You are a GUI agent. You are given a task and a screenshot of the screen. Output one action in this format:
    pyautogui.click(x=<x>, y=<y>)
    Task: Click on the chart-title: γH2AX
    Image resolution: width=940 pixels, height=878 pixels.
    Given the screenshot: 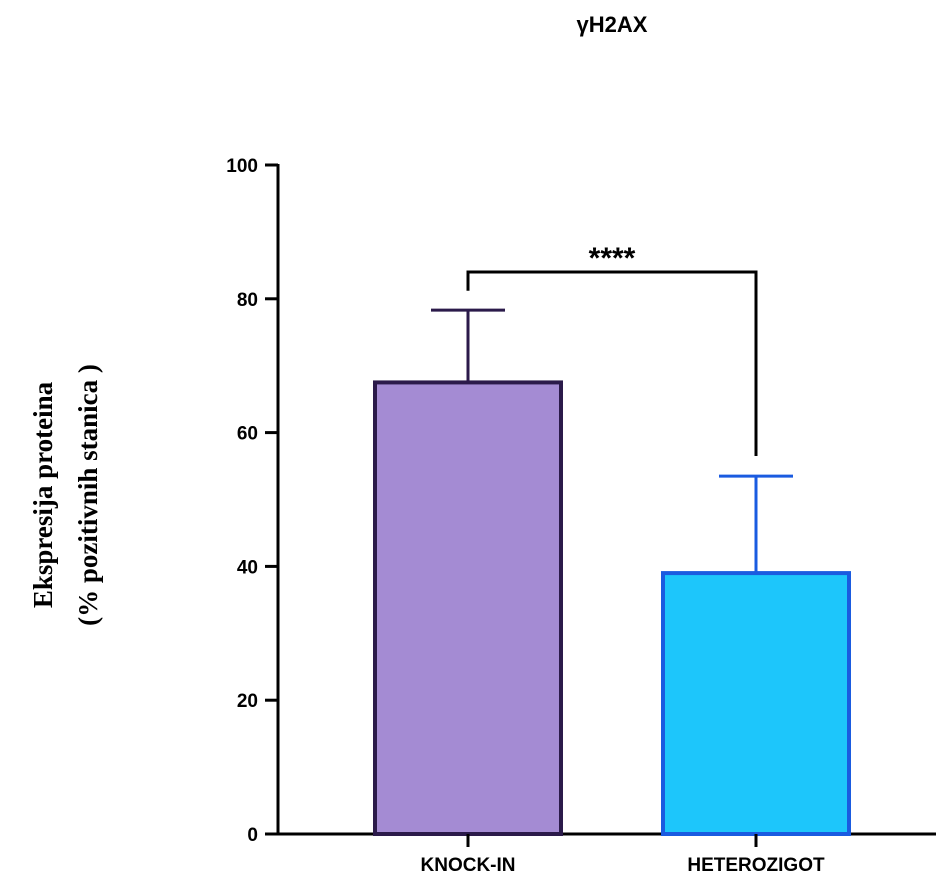 What is the action you would take?
    pyautogui.click(x=612, y=24)
    